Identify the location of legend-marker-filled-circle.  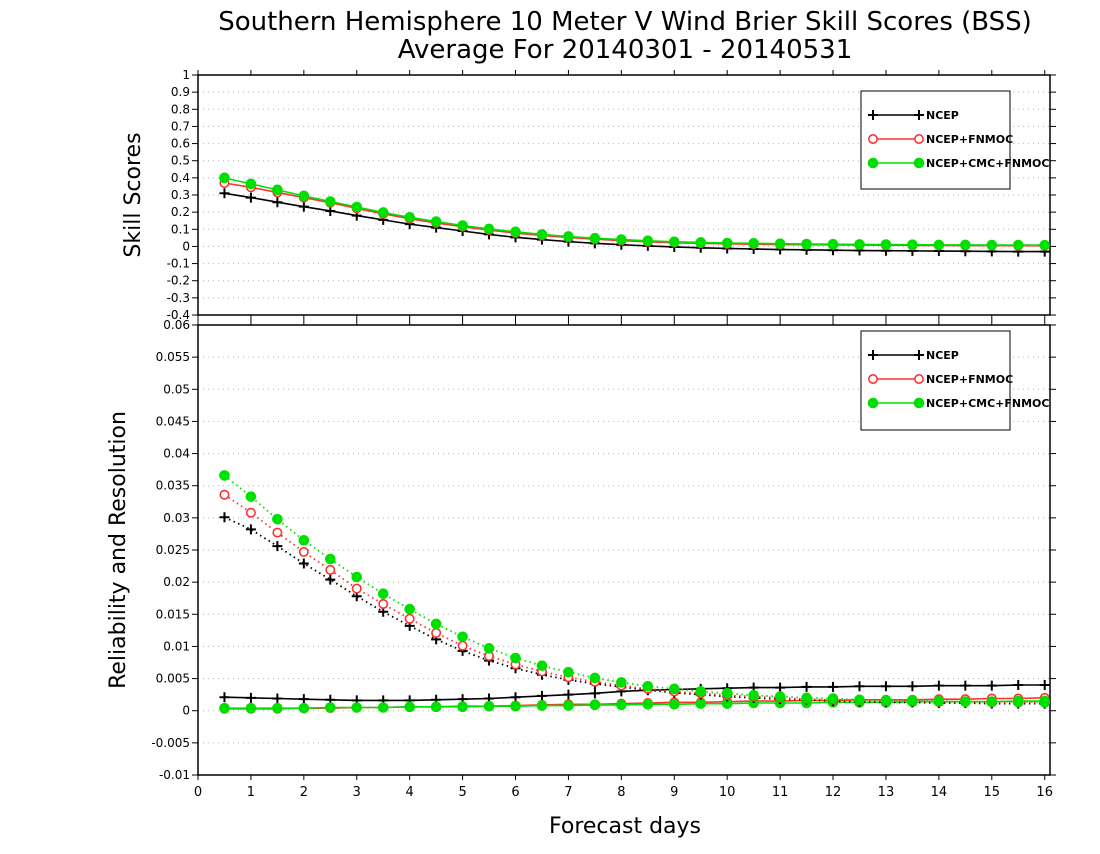
(919, 163).